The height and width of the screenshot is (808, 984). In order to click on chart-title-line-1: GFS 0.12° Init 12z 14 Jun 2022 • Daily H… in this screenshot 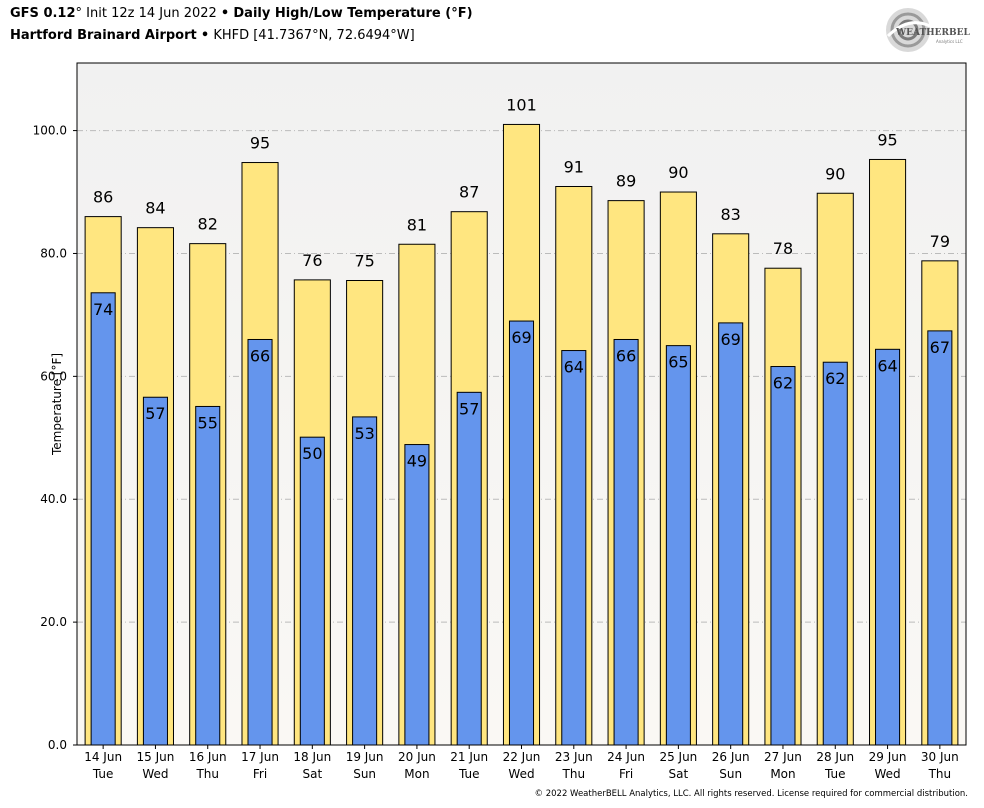, I will do `click(241, 13)`.